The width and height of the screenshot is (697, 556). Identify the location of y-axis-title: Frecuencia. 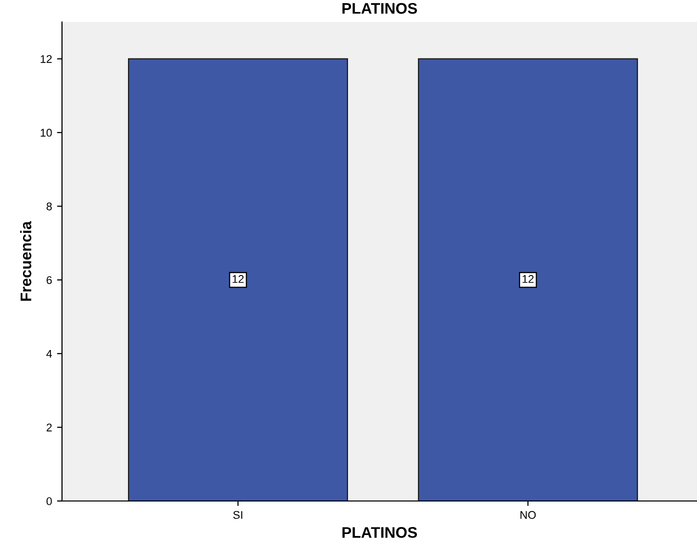
(26, 261).